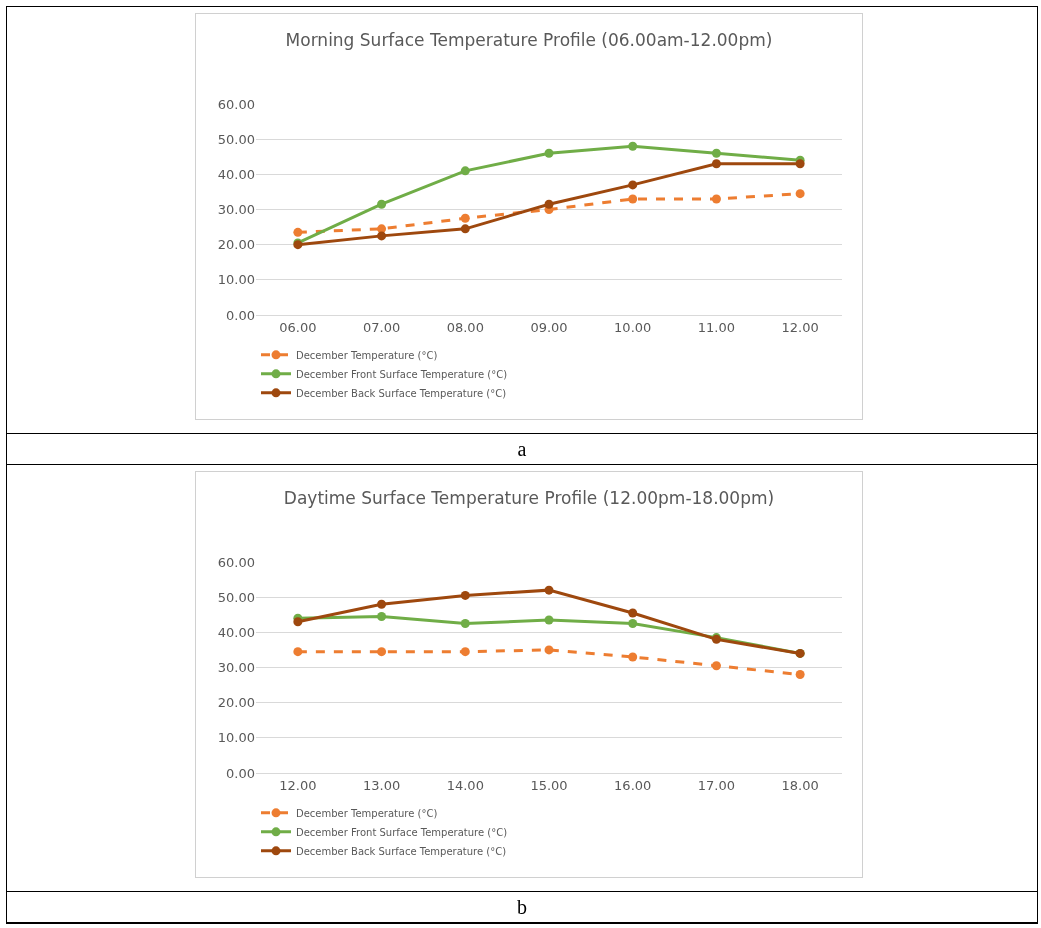 The image size is (1041, 928). Describe the element at coordinates (465, 785) in the screenshot. I see `x-tick-label: 14.00` at that location.